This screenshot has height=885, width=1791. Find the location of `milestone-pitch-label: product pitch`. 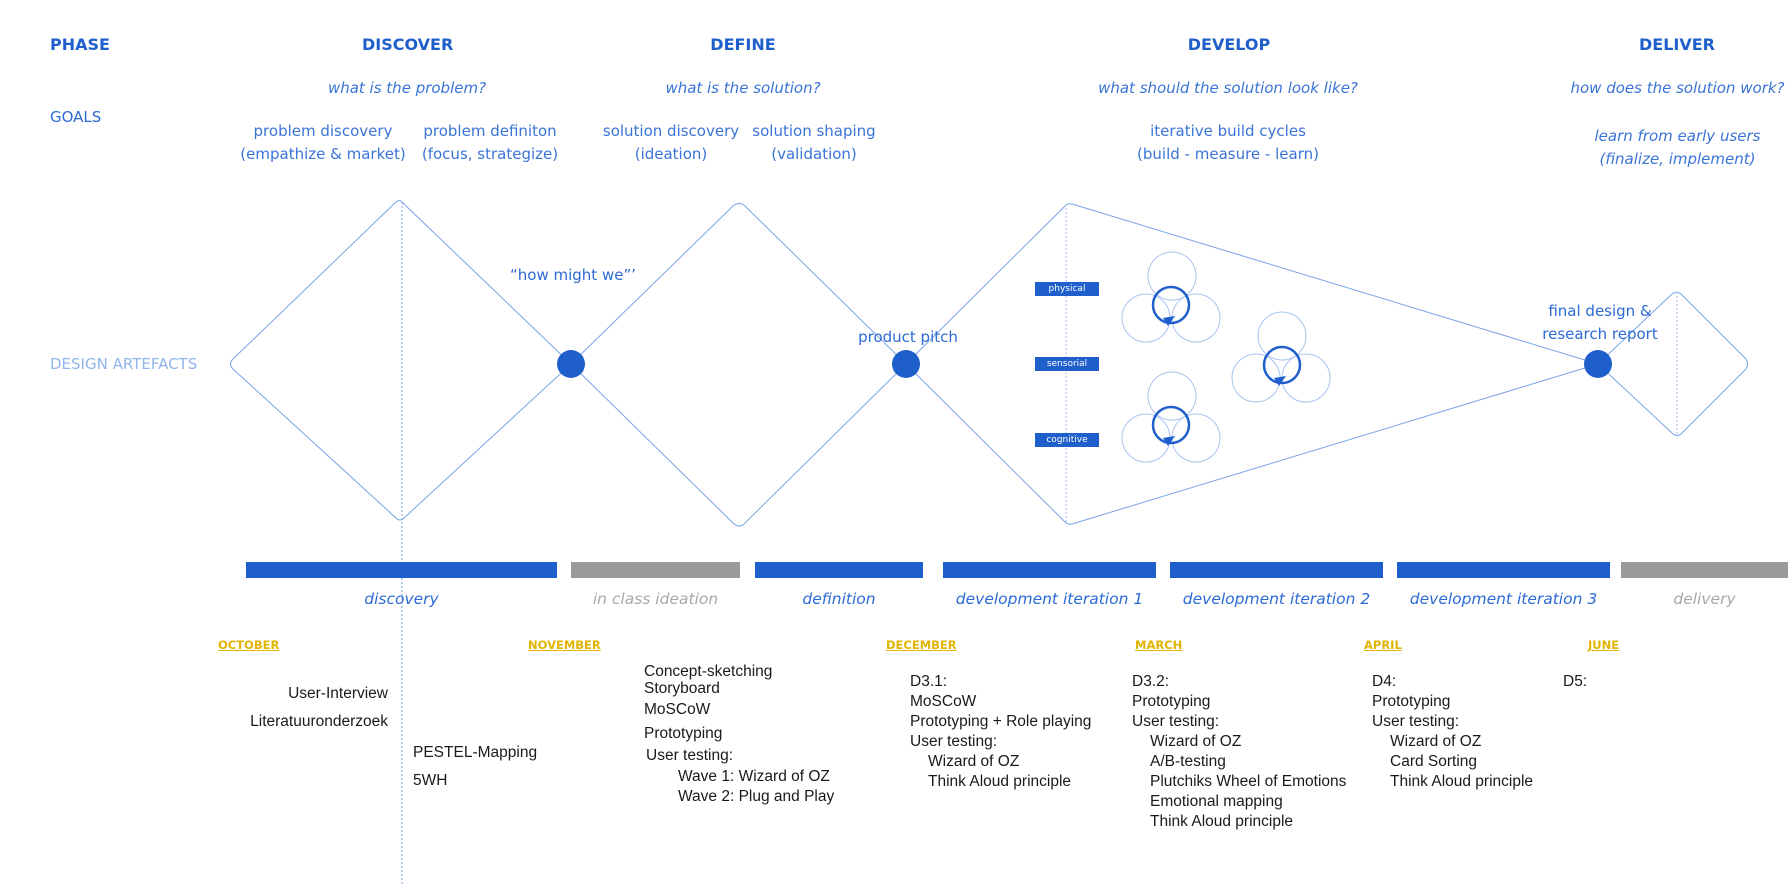

milestone-pitch-label: product pitch is located at coordinates (908, 337).